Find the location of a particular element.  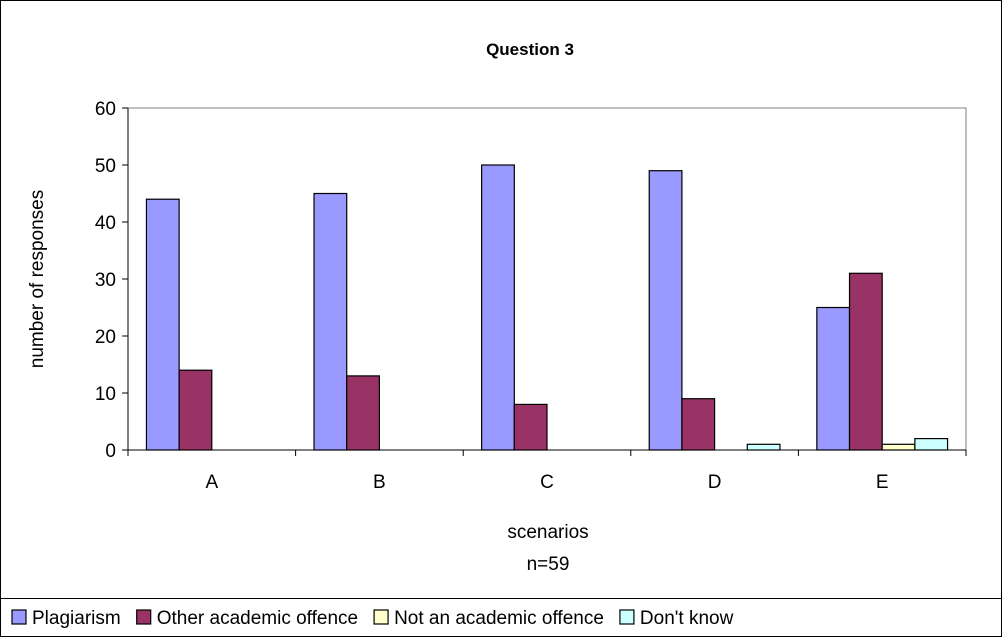

x-tick-label: C is located at coordinates (547, 482).